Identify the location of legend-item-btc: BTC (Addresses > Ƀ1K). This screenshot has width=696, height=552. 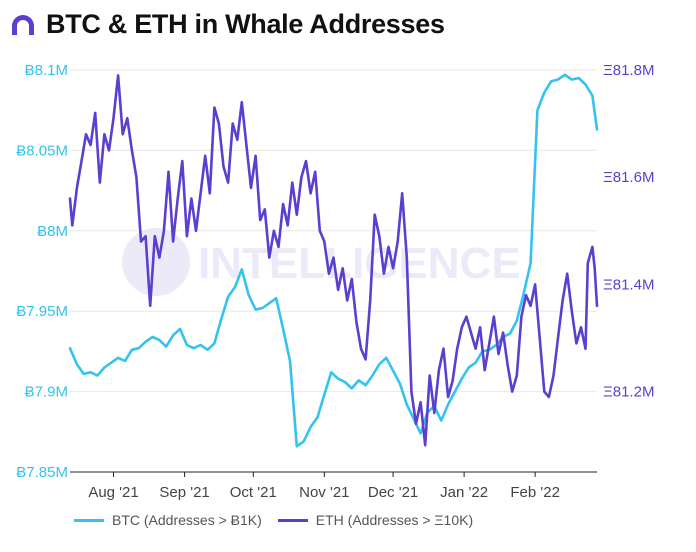
(168, 520).